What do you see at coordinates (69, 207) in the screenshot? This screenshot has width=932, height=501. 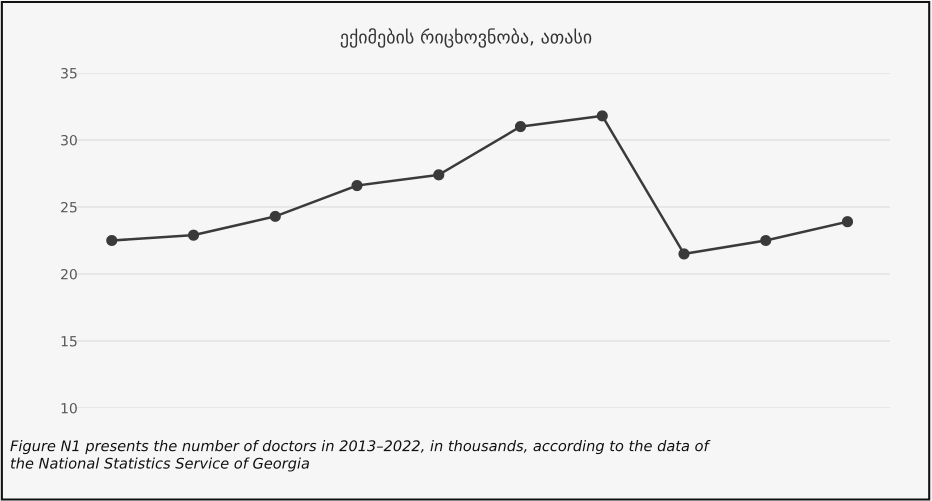 I see `y-tick-label: 25` at bounding box center [69, 207].